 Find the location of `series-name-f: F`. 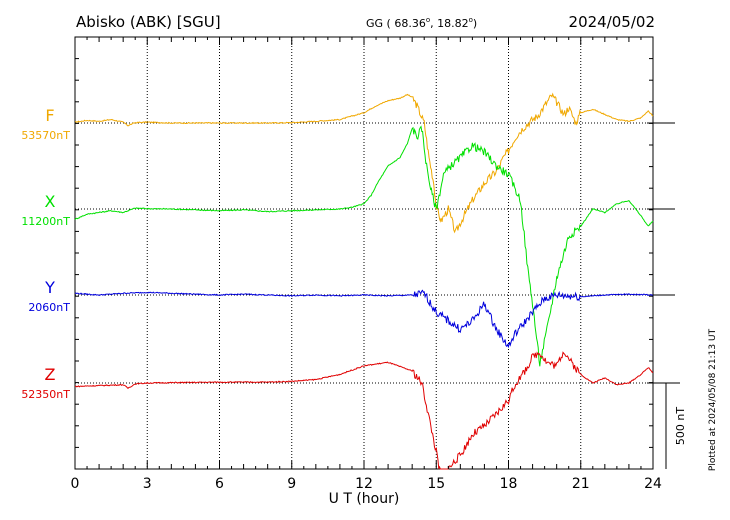

series-name-f: F is located at coordinates (49, 115).